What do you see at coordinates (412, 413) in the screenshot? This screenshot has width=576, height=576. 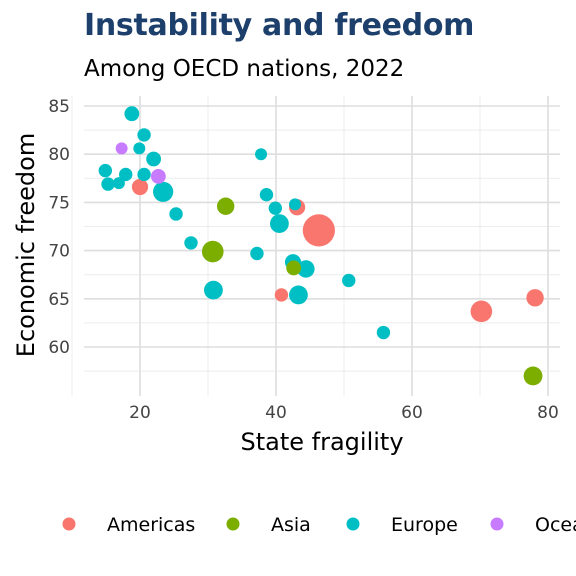 I see `x-tick-label: 60` at bounding box center [412, 413].